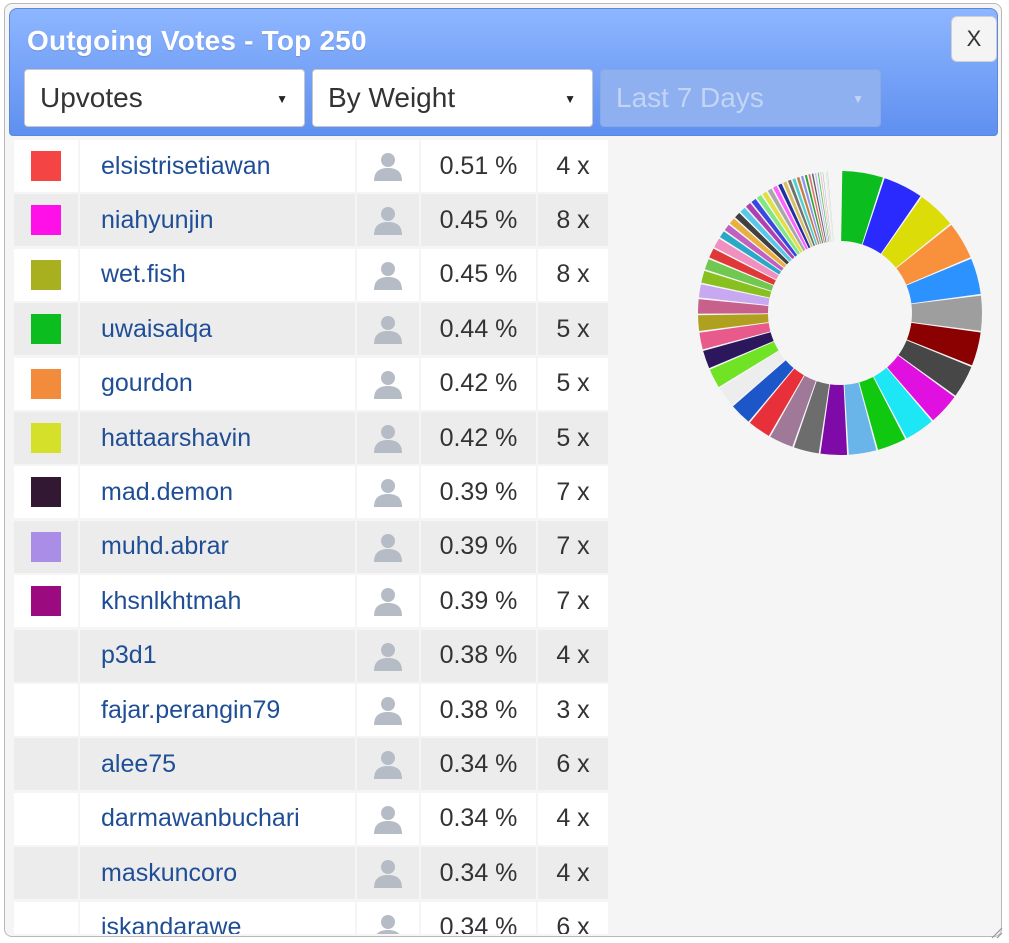 The width and height of the screenshot is (1009, 943). What do you see at coordinates (996, 932) in the screenshot?
I see `resize-handle-icon` at bounding box center [996, 932].